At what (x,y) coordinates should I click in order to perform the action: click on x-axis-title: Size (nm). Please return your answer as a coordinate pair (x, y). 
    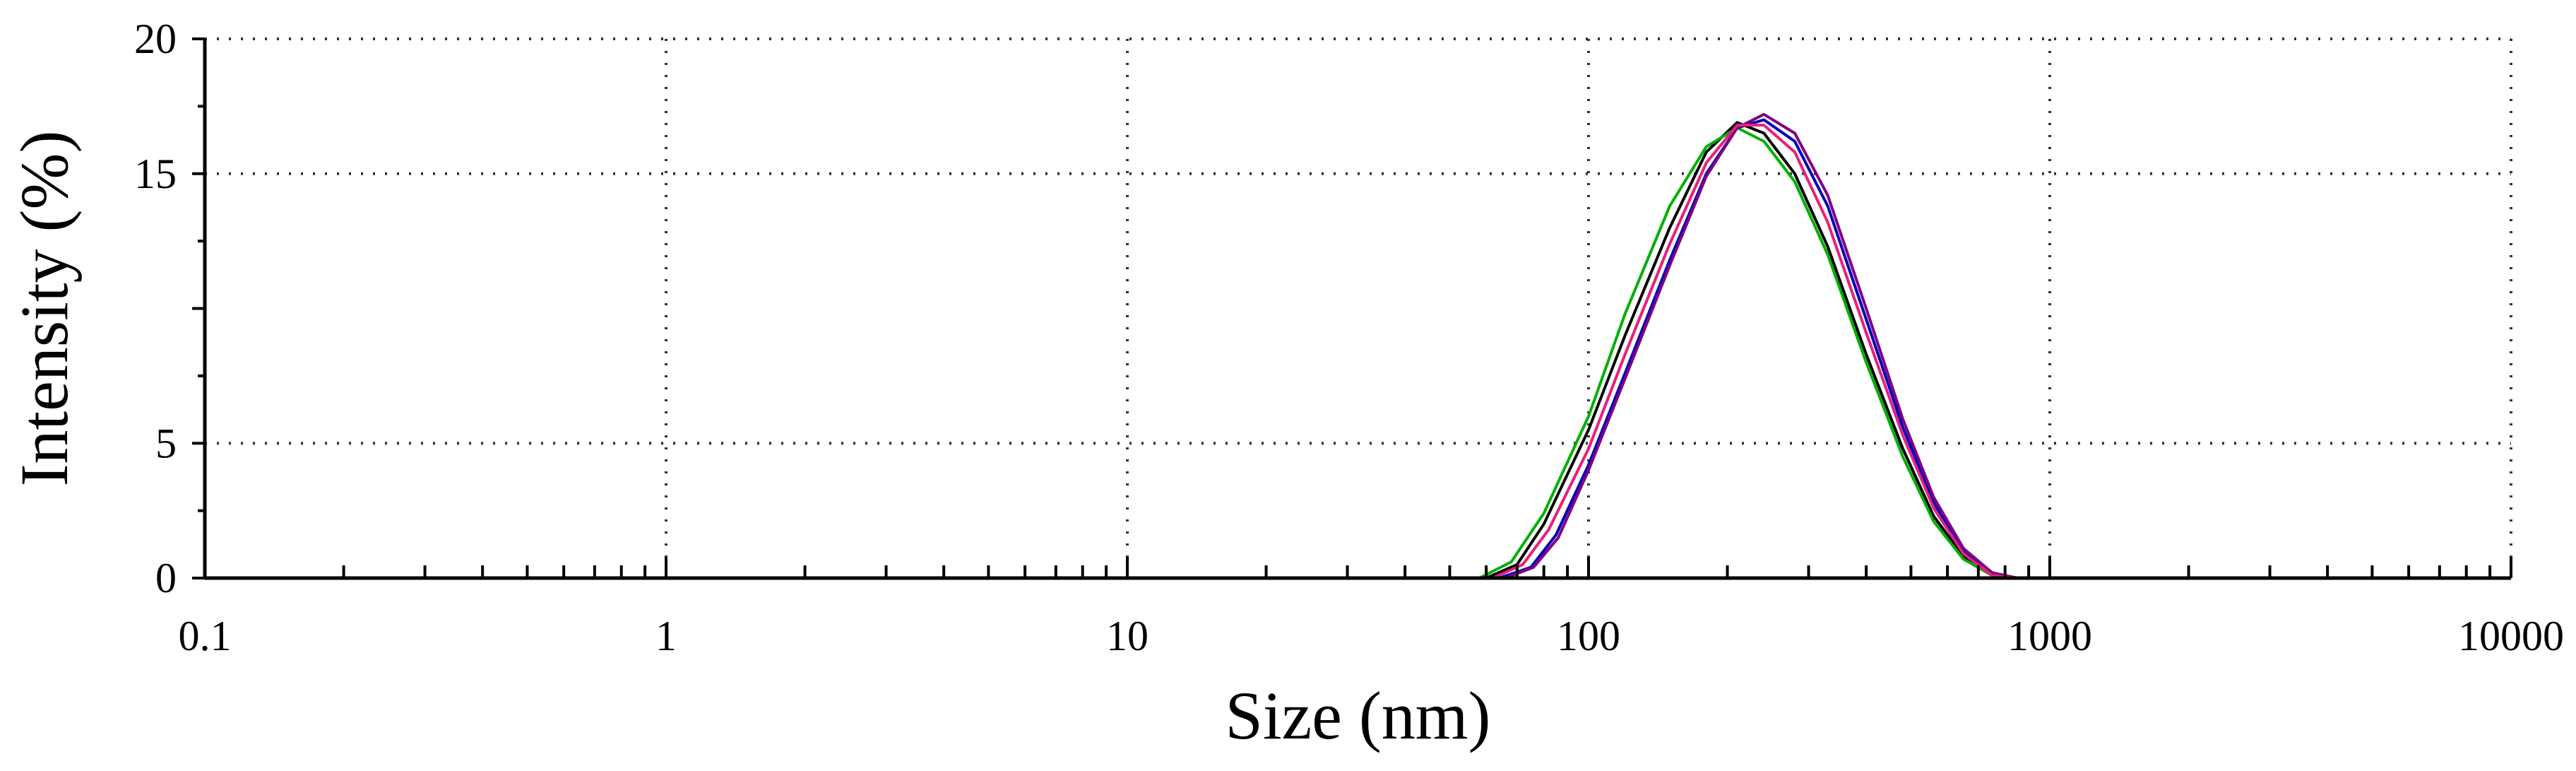
    Looking at the image, I should click on (1358, 716).